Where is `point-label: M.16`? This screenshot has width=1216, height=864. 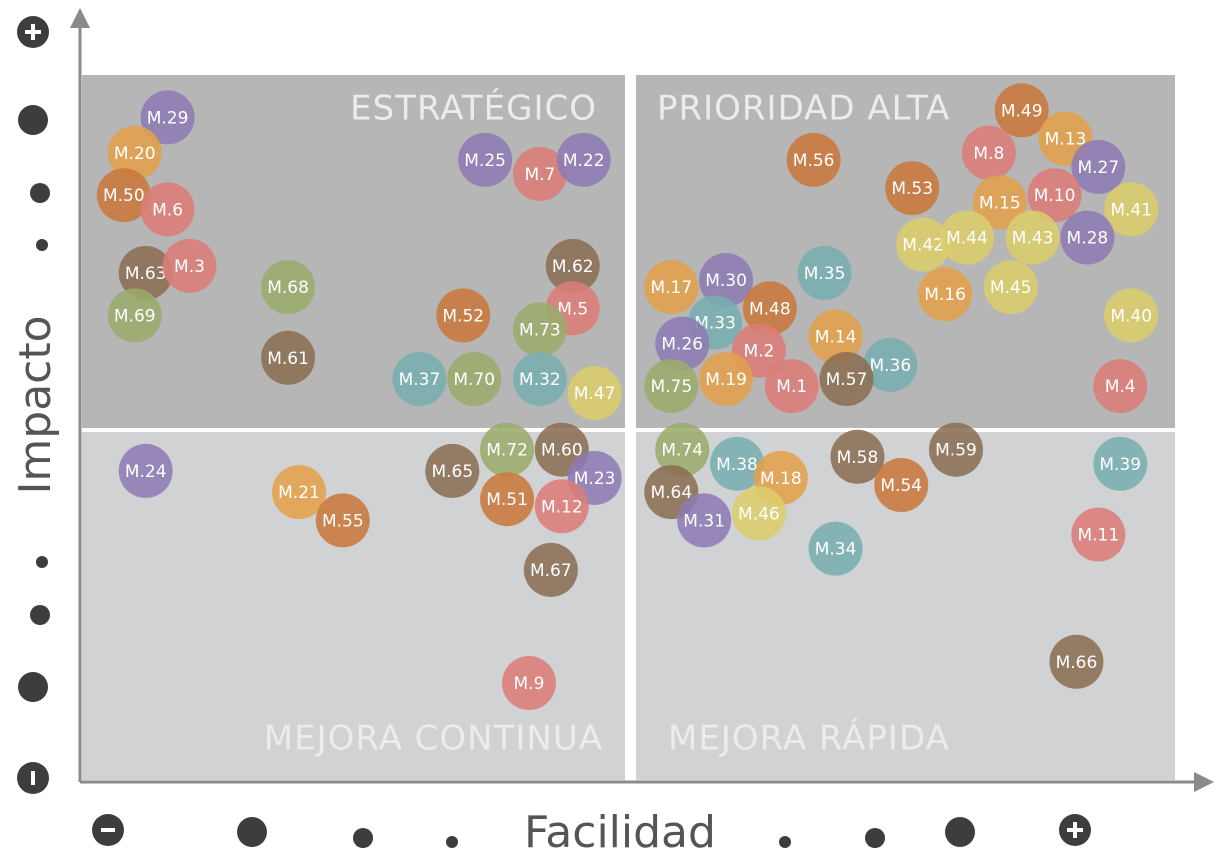 point-label: M.16 is located at coordinates (945, 295).